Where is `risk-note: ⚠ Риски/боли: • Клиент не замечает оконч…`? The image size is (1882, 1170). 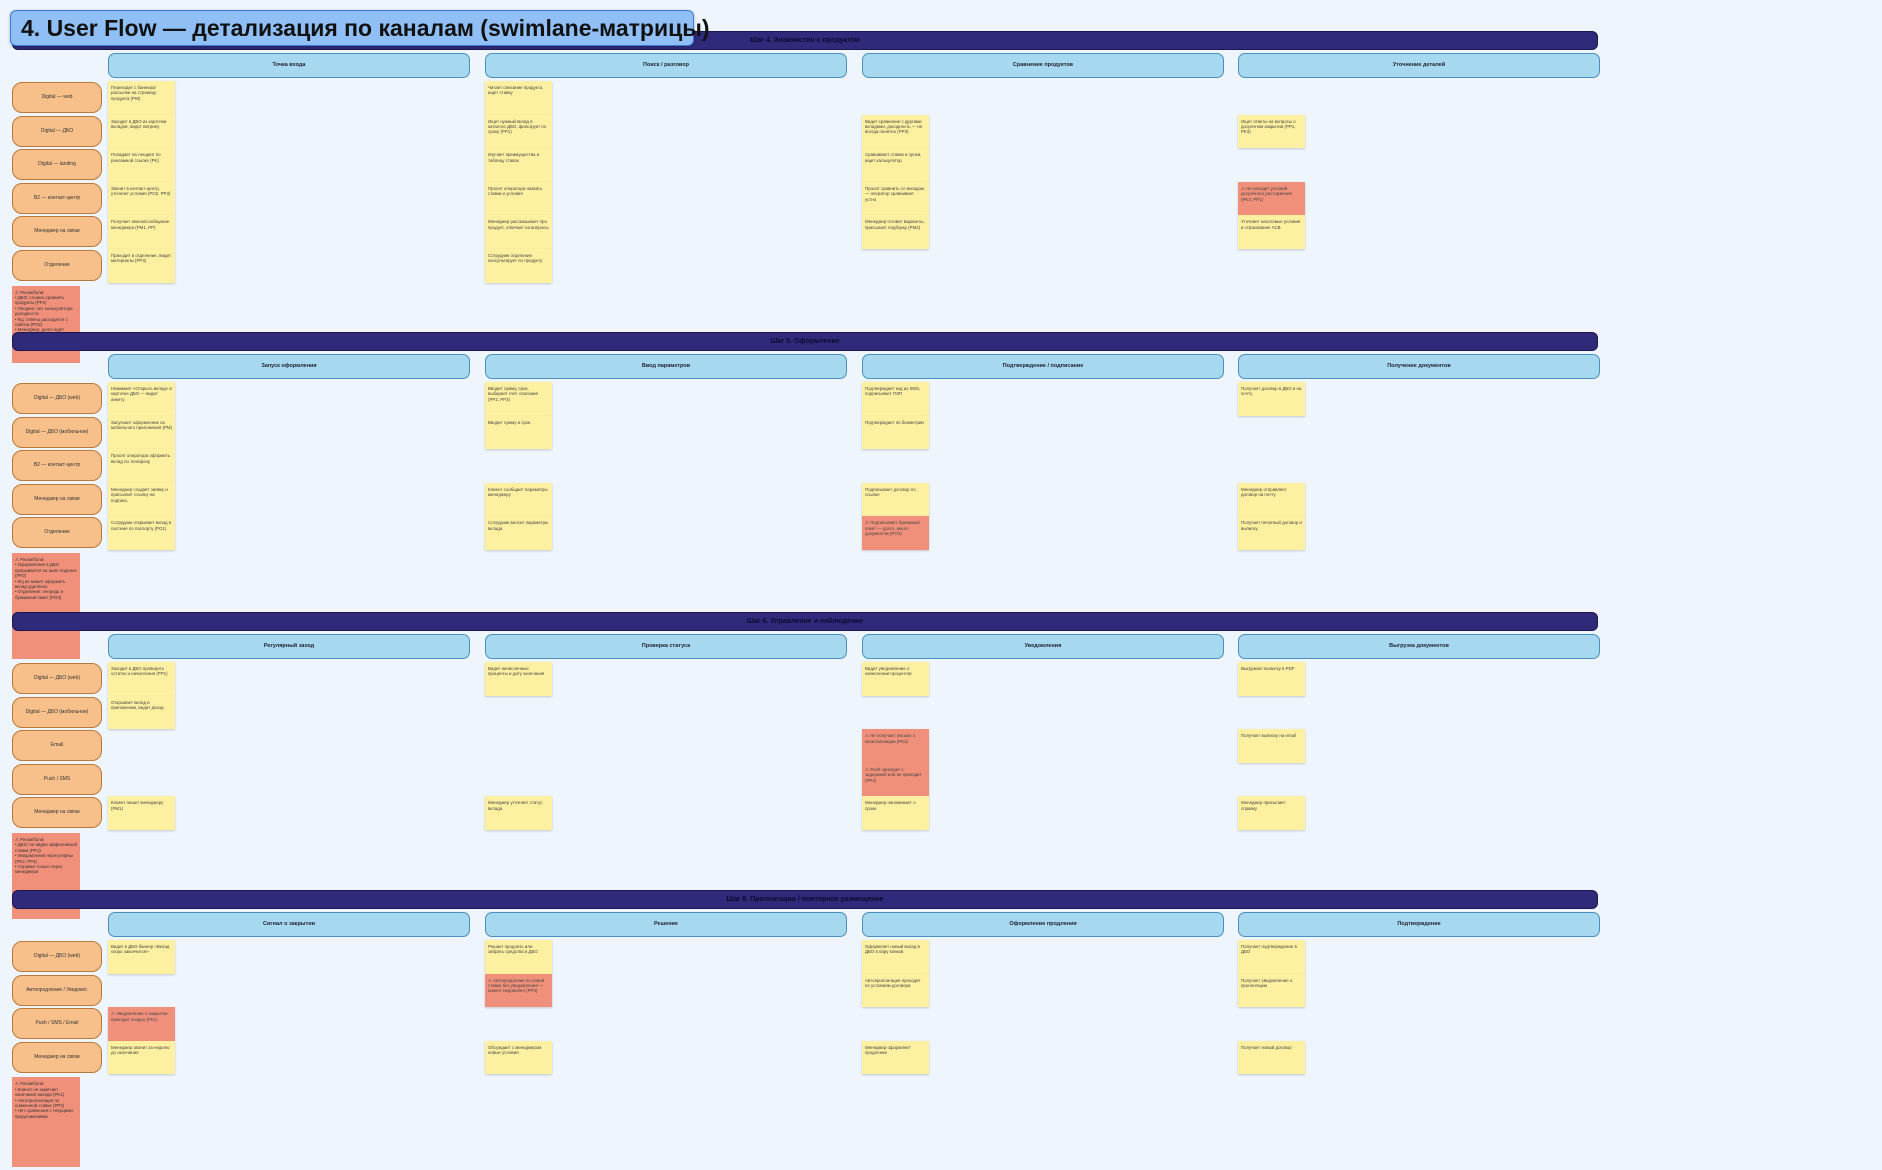
risk-note: ⚠ Риски/боли: • Клиент не замечает оконч… is located at coordinates (46, 1122).